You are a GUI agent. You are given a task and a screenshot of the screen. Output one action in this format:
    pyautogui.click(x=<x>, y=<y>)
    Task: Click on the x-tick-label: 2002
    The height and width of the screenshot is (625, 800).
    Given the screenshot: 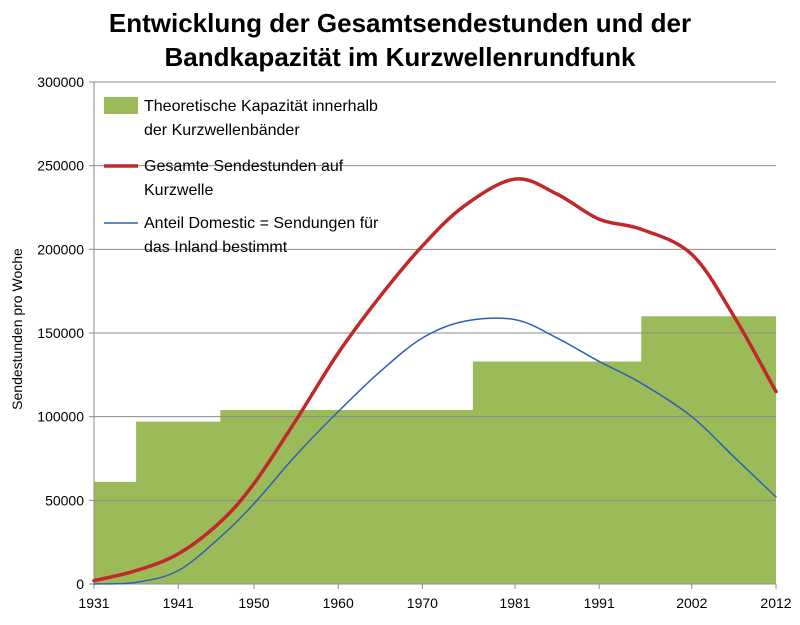 What is the action you would take?
    pyautogui.click(x=691, y=603)
    